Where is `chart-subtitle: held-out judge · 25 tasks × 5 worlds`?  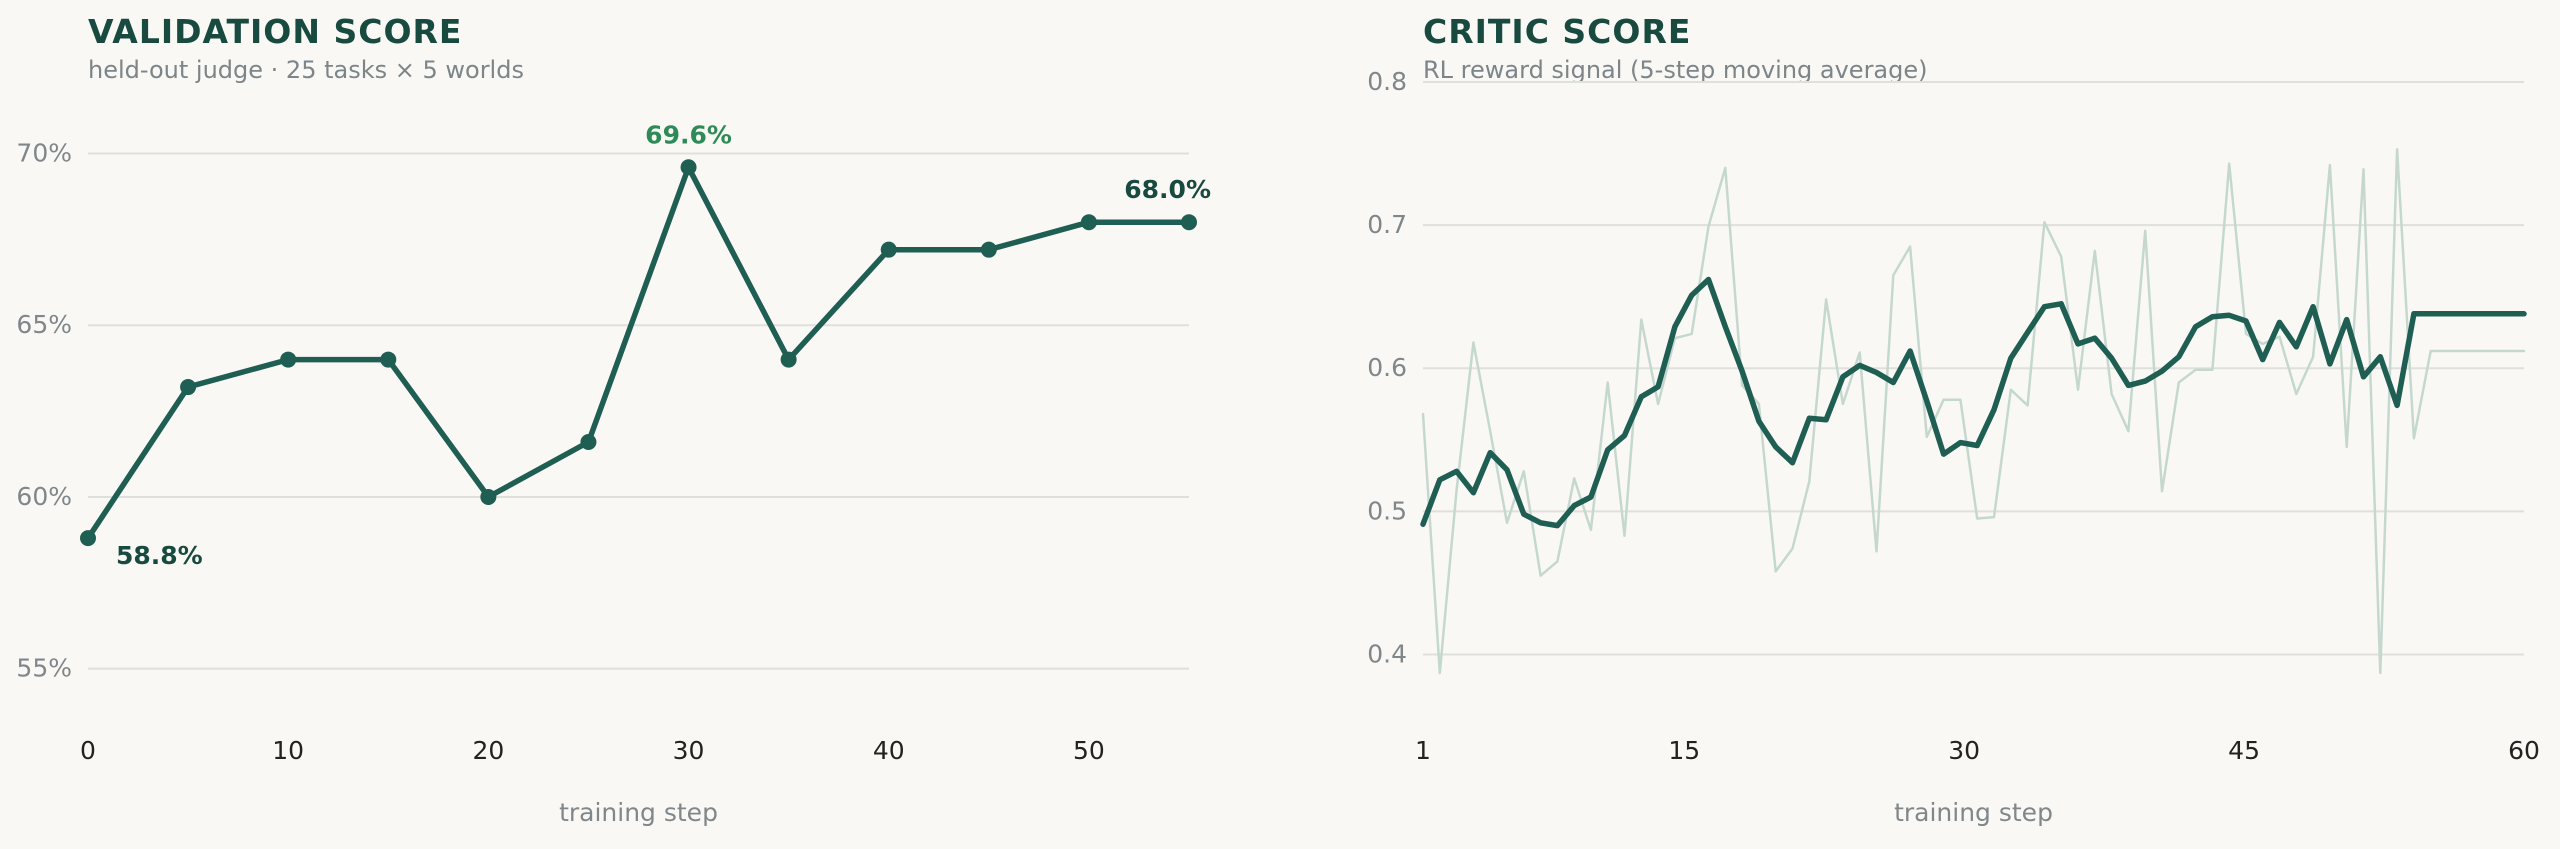 chart-subtitle: held-out judge · 25 tasks × 5 worlds is located at coordinates (306, 70).